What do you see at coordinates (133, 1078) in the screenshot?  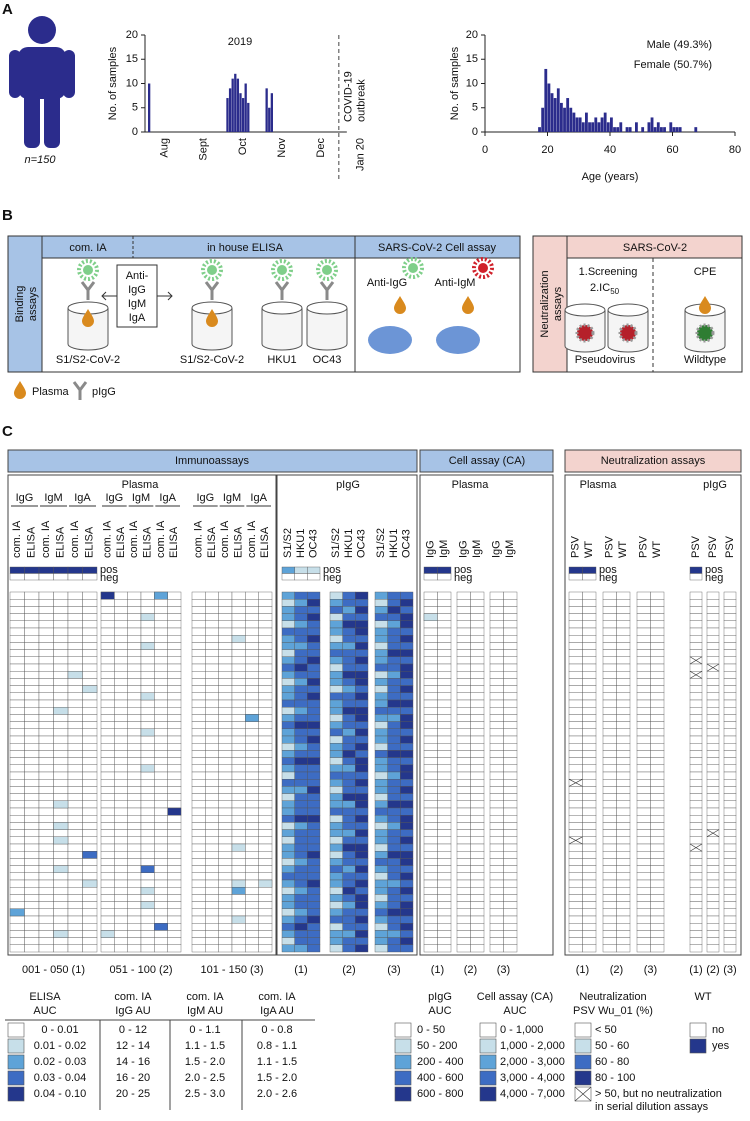 I see `legend-label: 16 - 20` at bounding box center [133, 1078].